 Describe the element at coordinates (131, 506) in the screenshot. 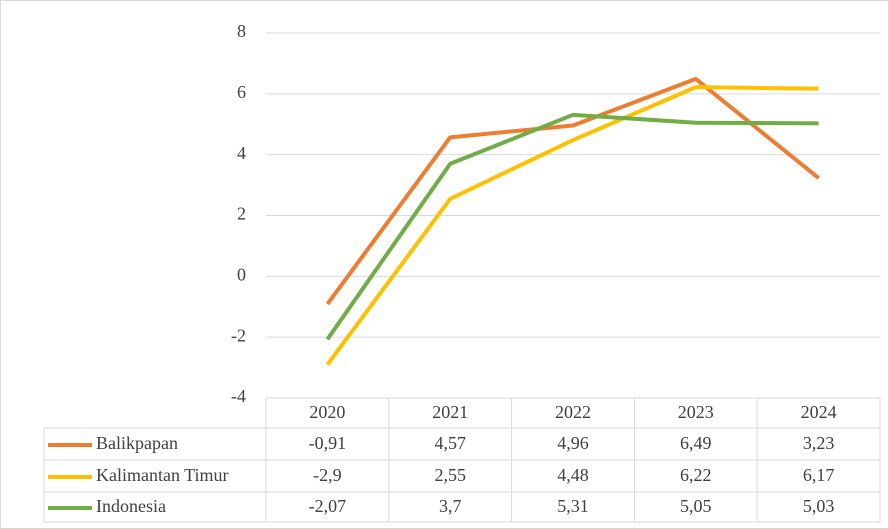

I see `legend-label: Indonesia` at that location.